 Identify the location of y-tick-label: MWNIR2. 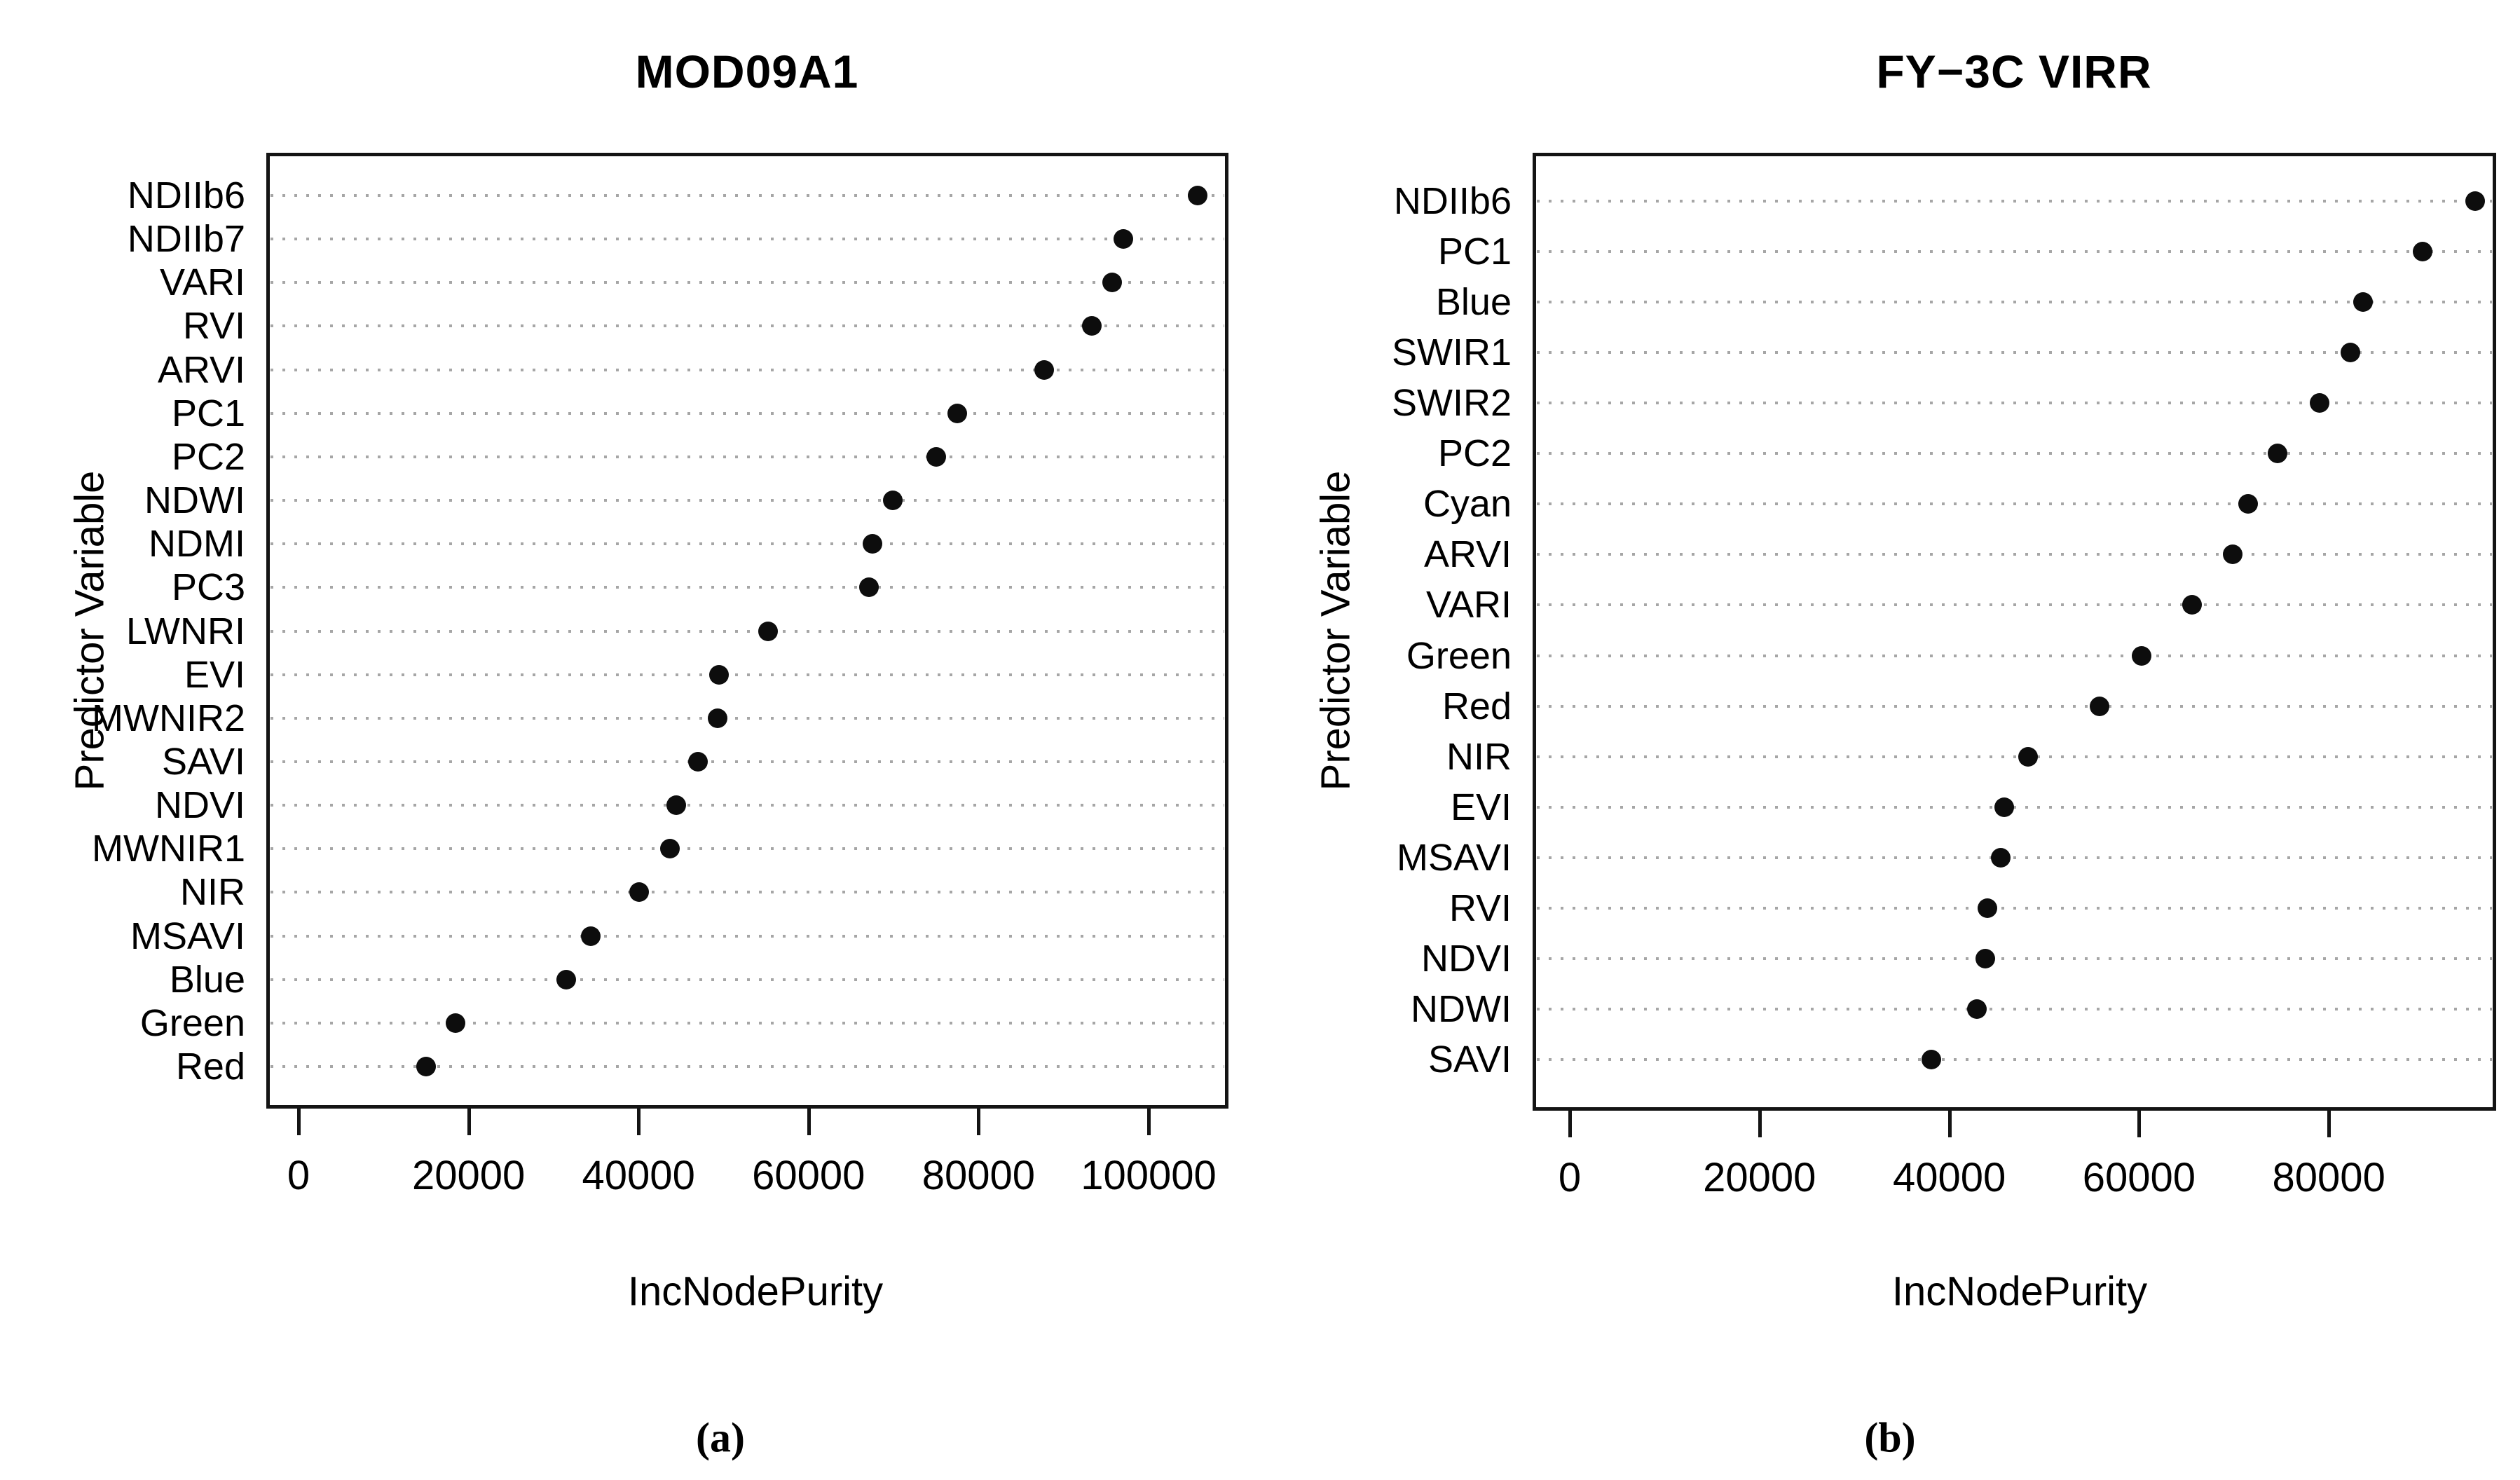
(168, 718).